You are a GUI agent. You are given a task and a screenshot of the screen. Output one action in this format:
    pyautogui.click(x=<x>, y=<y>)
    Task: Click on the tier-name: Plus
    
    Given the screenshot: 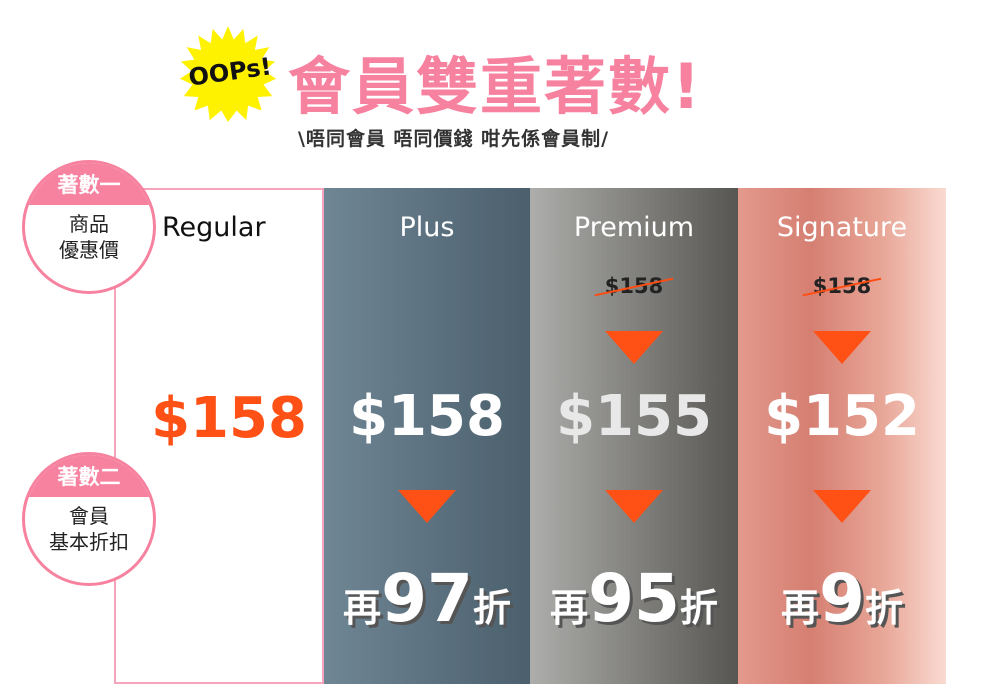 What is the action you would take?
    pyautogui.click(x=427, y=227)
    